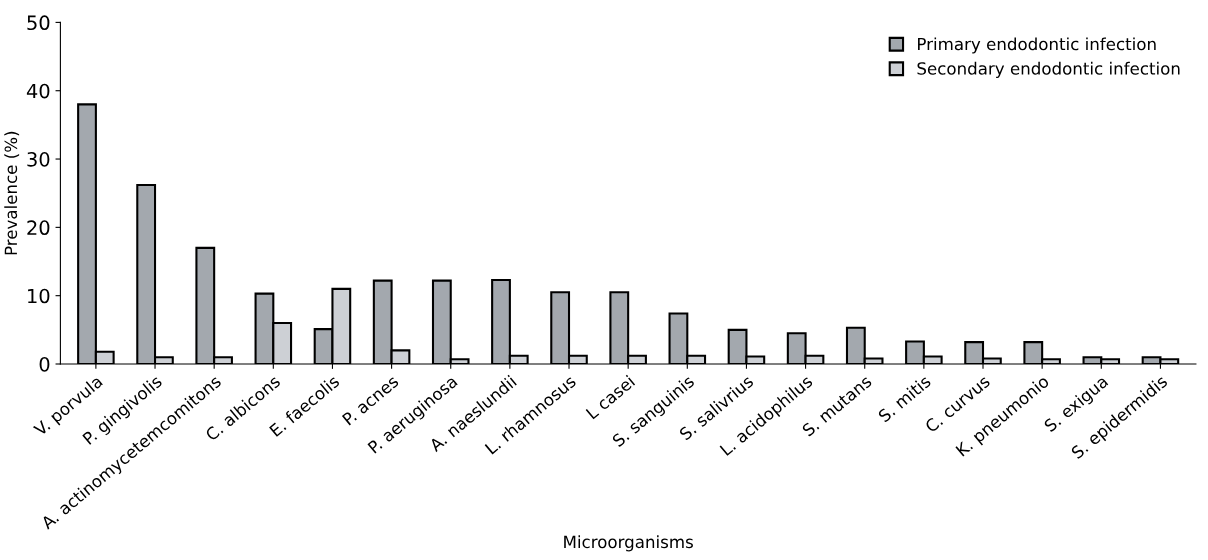  I want to click on y-tick-label: 10, so click(39, 296).